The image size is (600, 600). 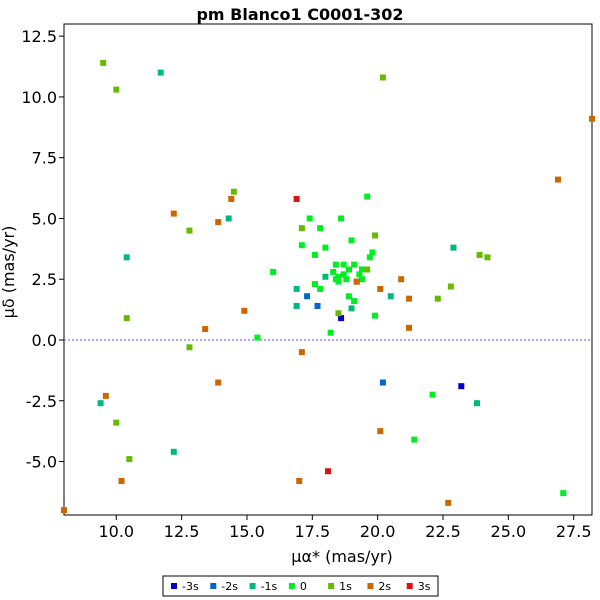 I want to click on x-tick-label: 12.5, so click(x=182, y=531).